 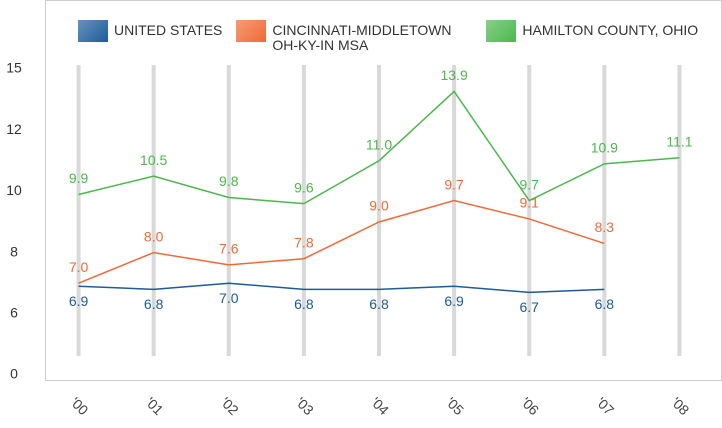 I want to click on y-tick-label: 6, so click(x=14, y=313).